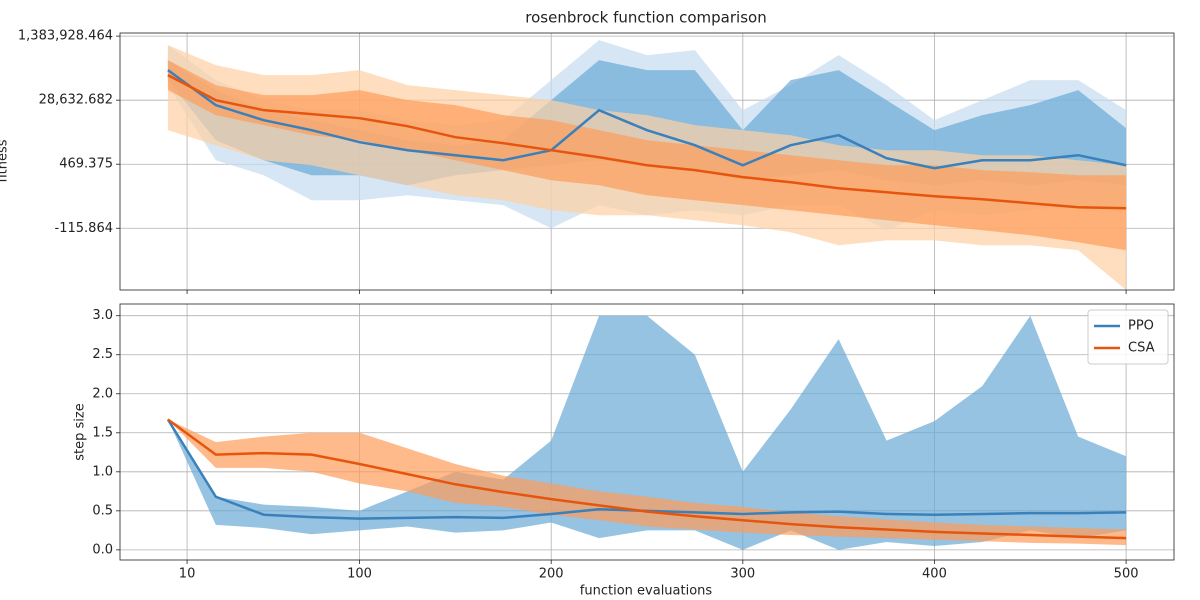  What do you see at coordinates (76, 100) in the screenshot?
I see `y-tick-label: 28,632.682` at bounding box center [76, 100].